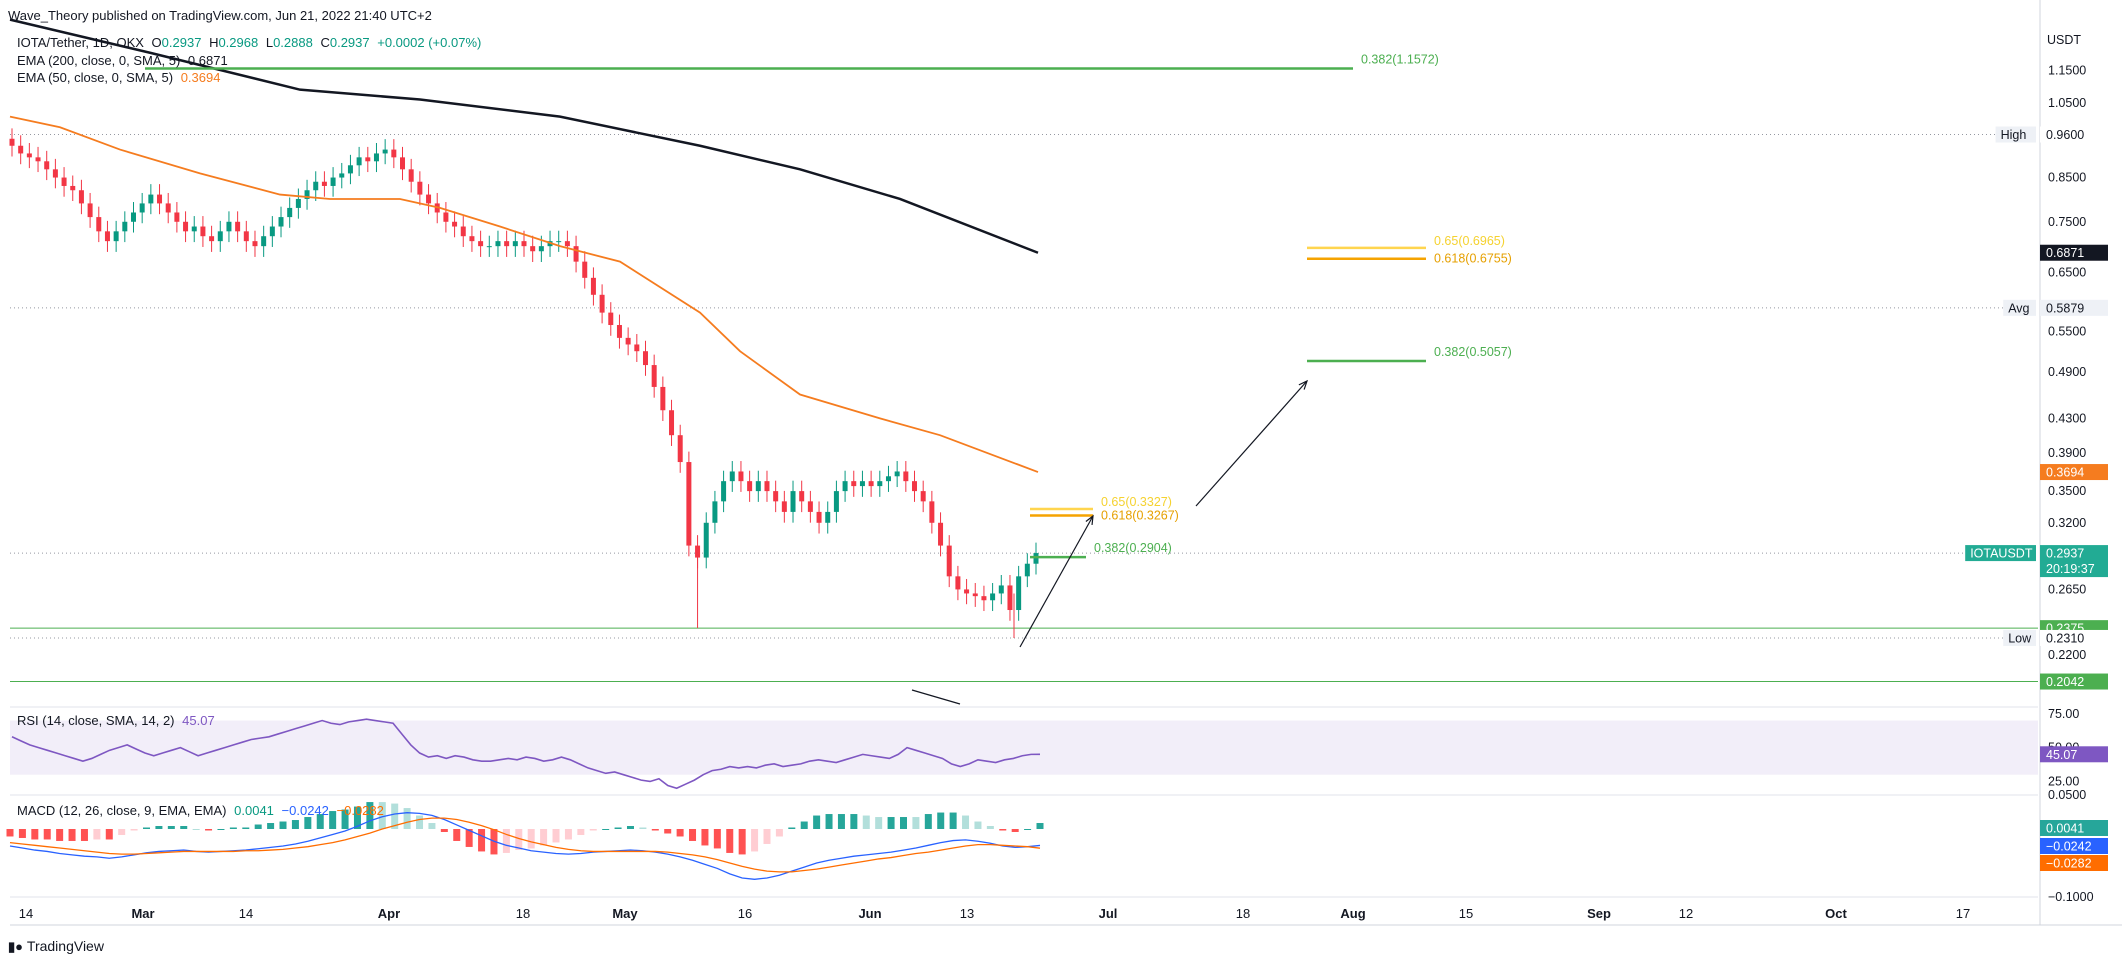 This screenshot has height=962, width=2122. Describe the element at coordinates (2067, 523) in the screenshot. I see `y-tick-label: 0.3200` at that location.